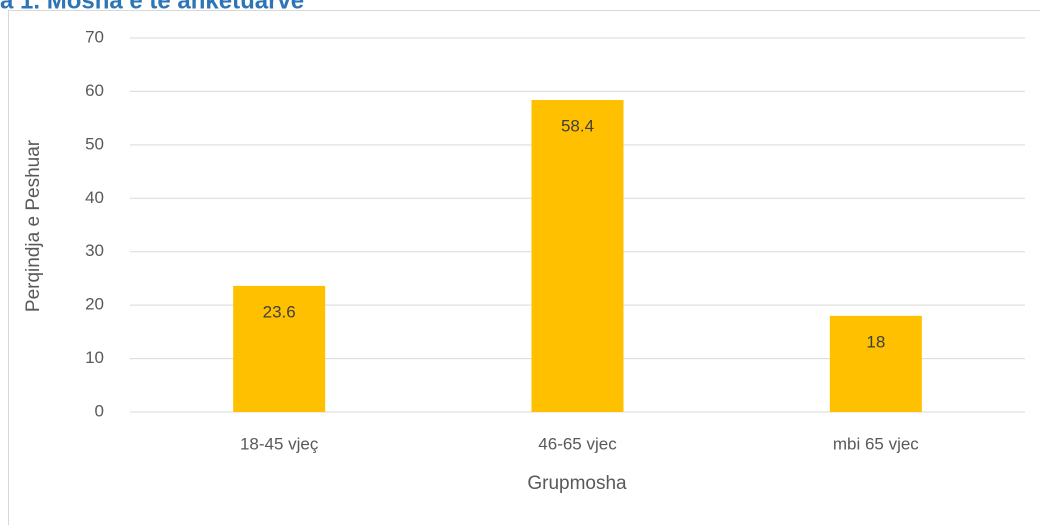 The width and height of the screenshot is (1040, 525). What do you see at coordinates (279, 311) in the screenshot?
I see `data-label: 23.6` at bounding box center [279, 311].